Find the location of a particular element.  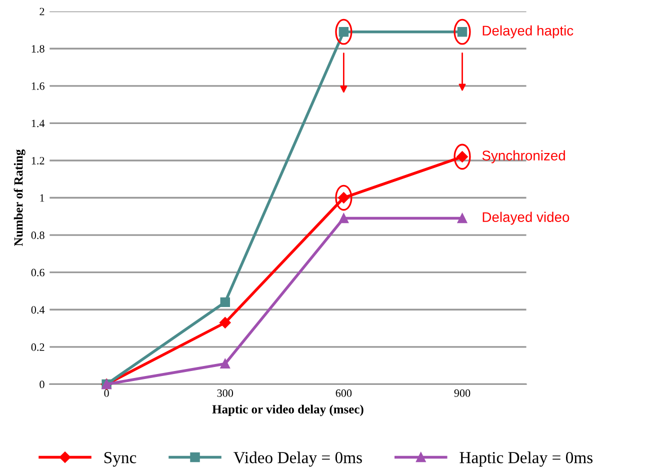

legend-label: Video Delay = 0ms is located at coordinates (298, 459).